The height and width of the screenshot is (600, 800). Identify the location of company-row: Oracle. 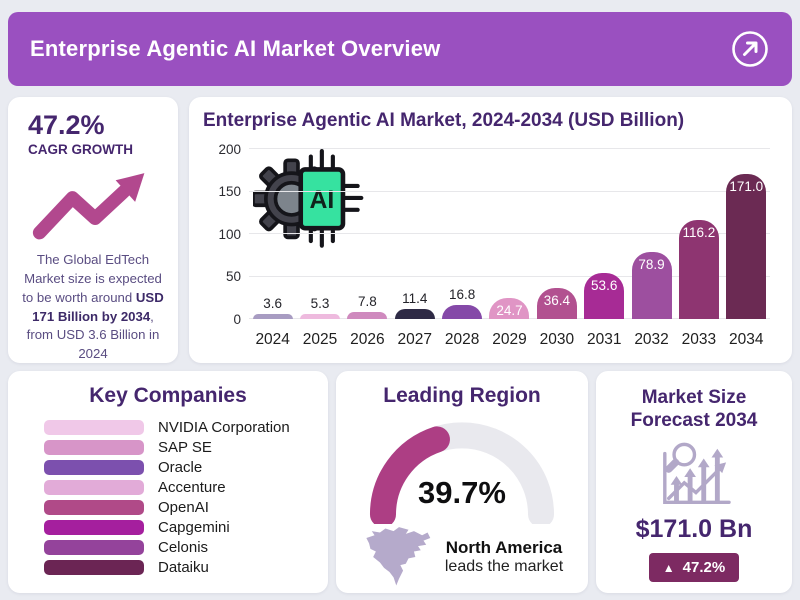
(186, 467).